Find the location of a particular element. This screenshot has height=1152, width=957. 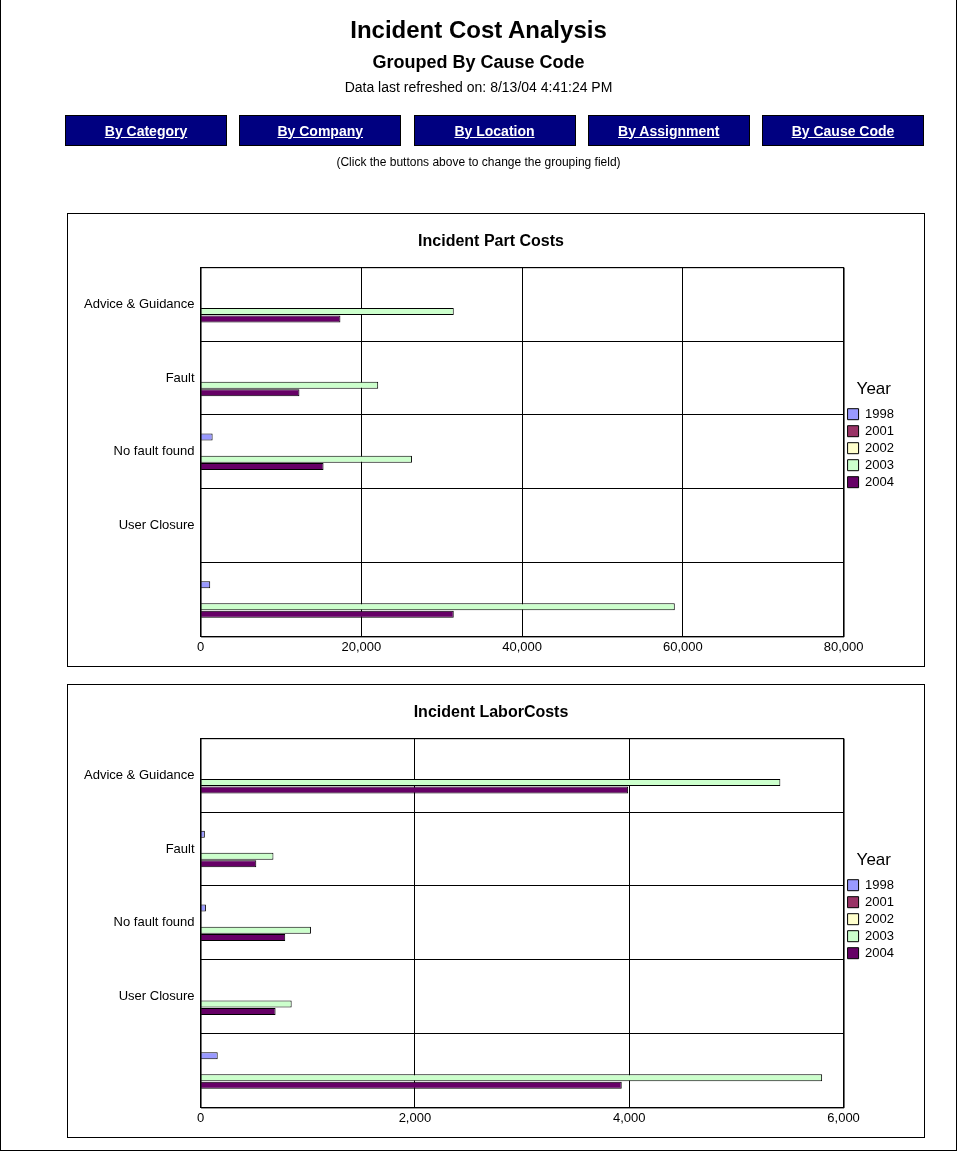

text: By Assignment is located at coordinates (668, 130).